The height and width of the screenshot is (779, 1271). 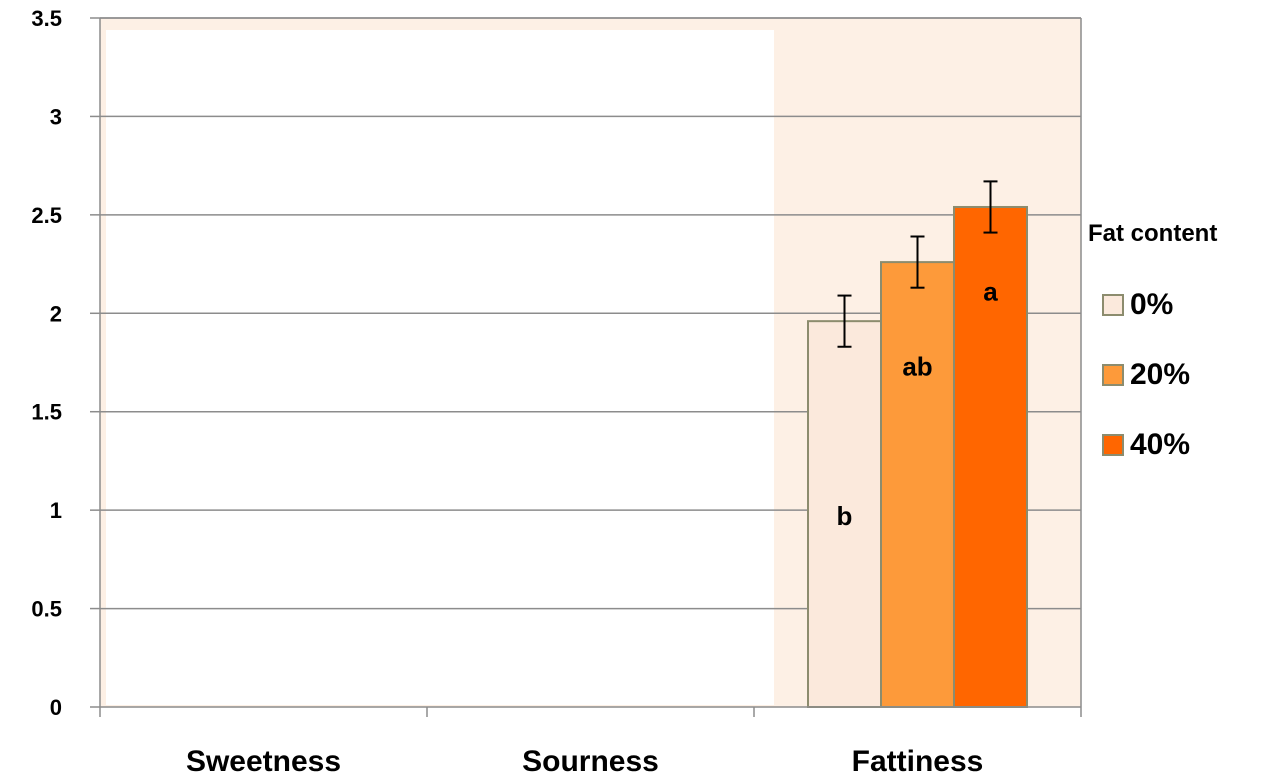 I want to click on legend-label-2: 40%, so click(x=1160, y=444).